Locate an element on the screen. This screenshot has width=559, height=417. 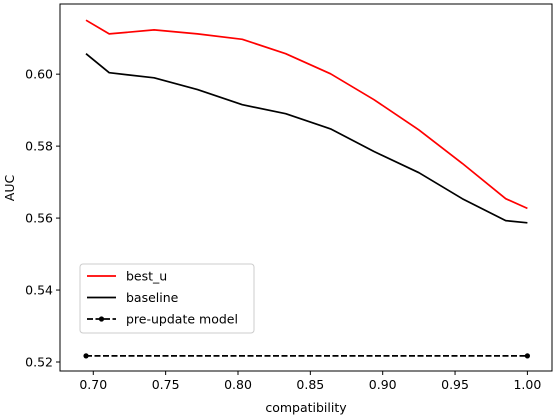
y-tick-label: 0.56 is located at coordinates (39, 218).